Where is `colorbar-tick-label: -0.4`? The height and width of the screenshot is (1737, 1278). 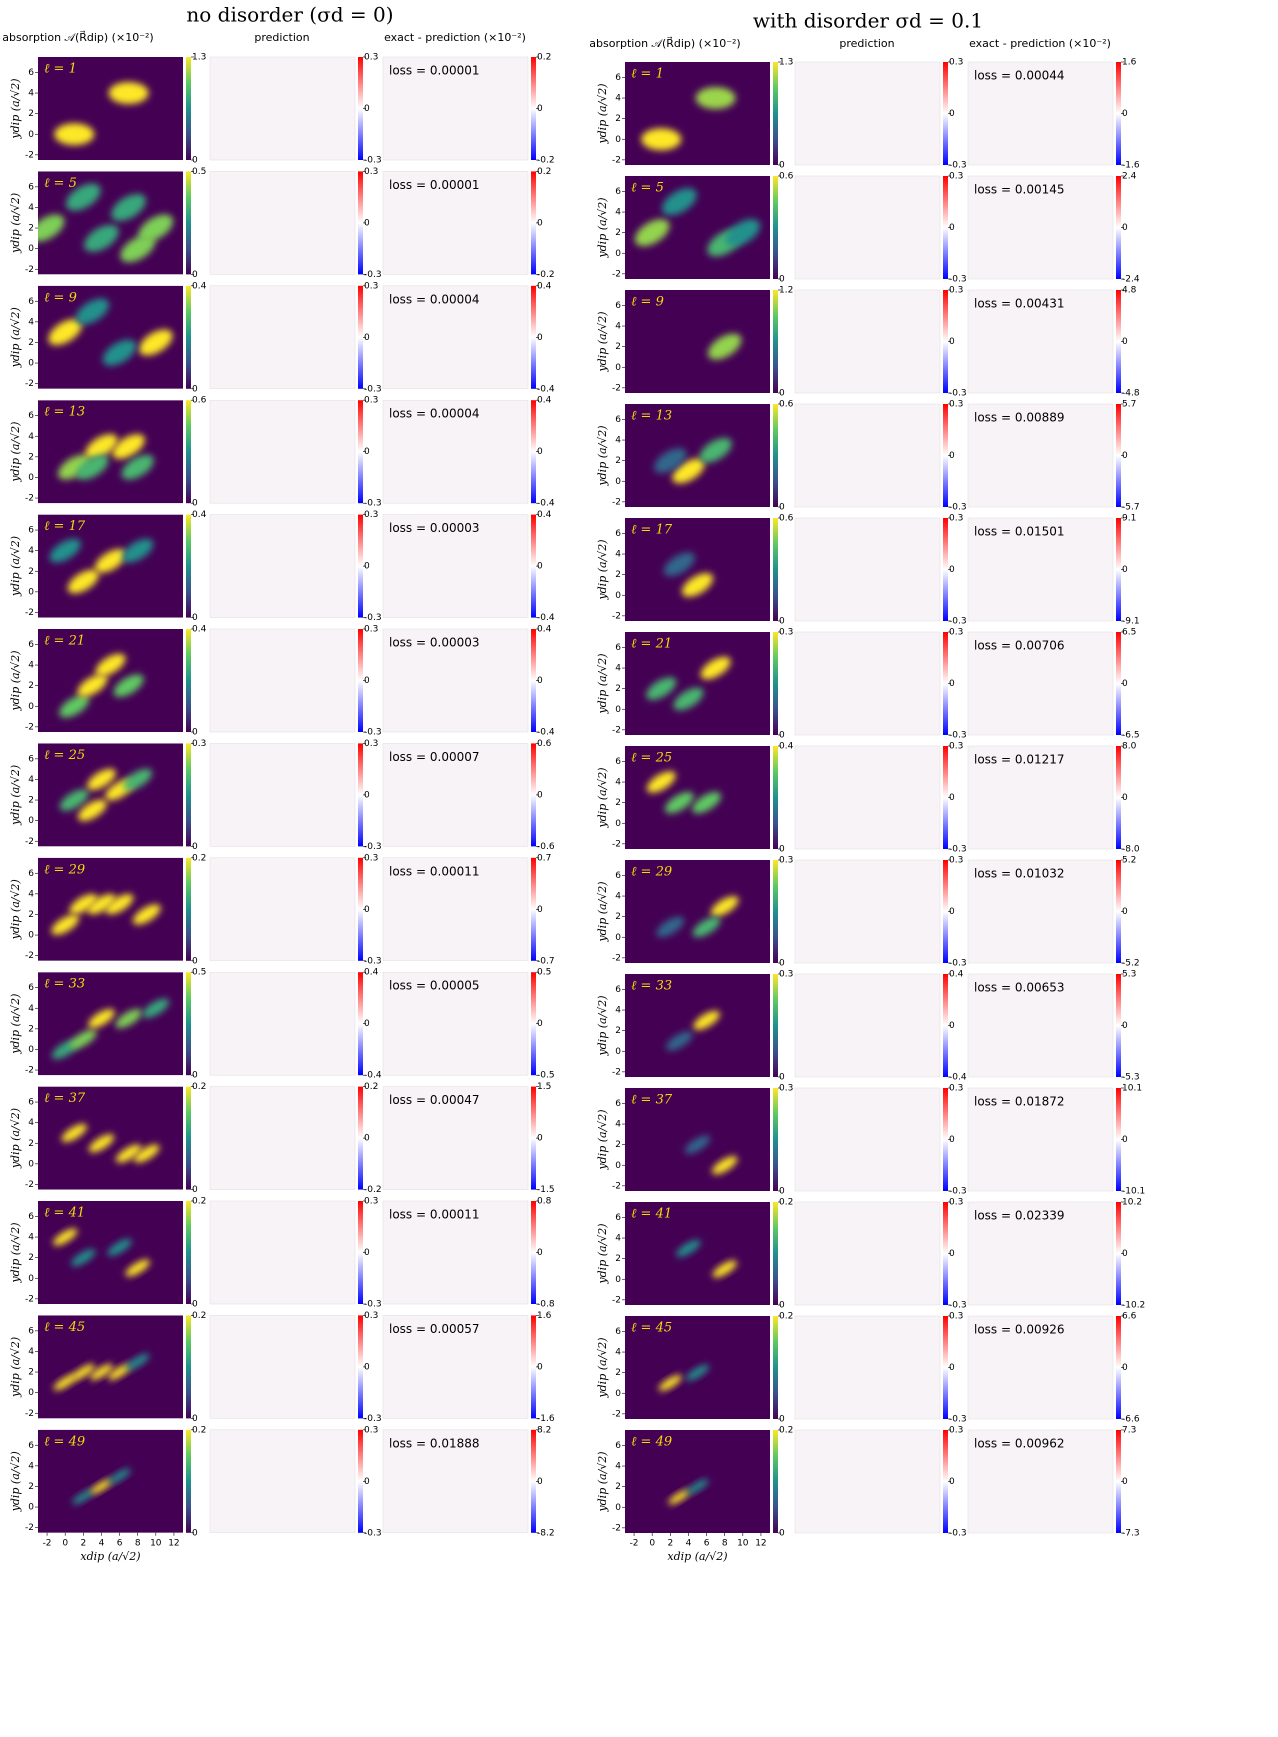 colorbar-tick-label: -0.4 is located at coordinates (546, 618).